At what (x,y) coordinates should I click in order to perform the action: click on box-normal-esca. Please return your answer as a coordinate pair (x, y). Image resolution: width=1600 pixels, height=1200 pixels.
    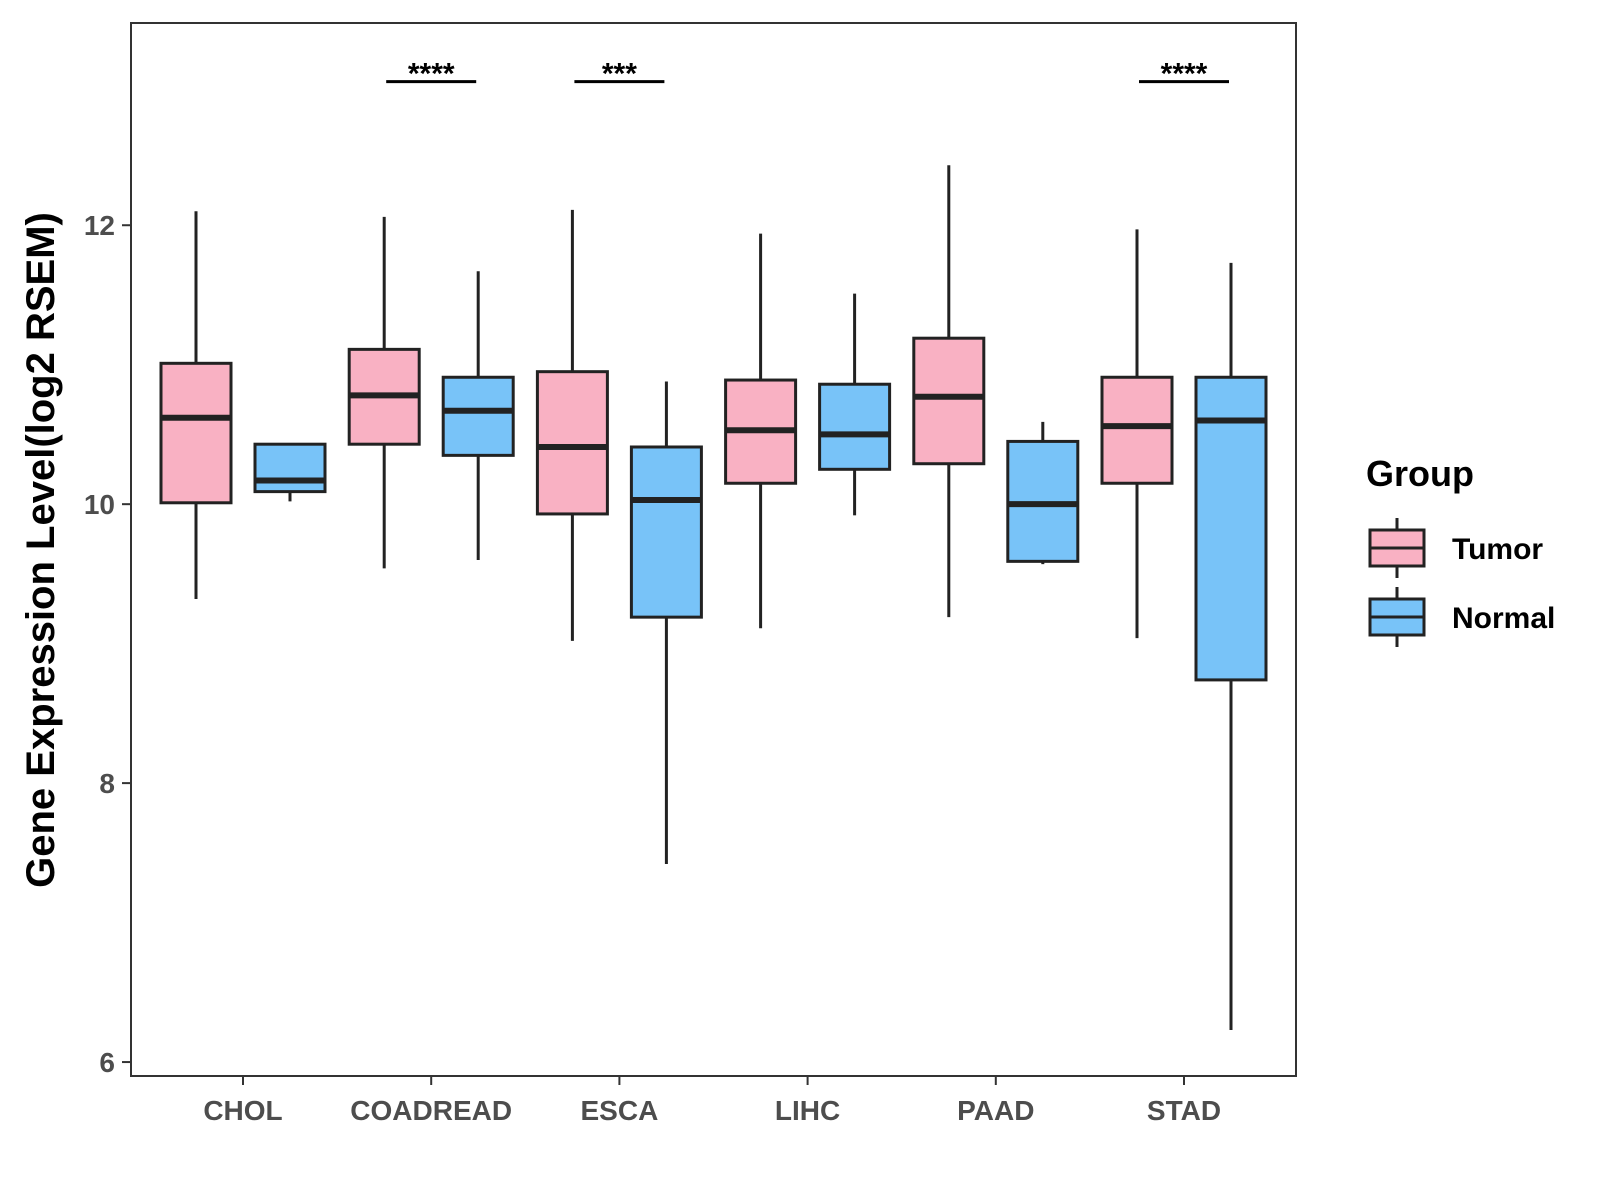
    Looking at the image, I should click on (666, 623).